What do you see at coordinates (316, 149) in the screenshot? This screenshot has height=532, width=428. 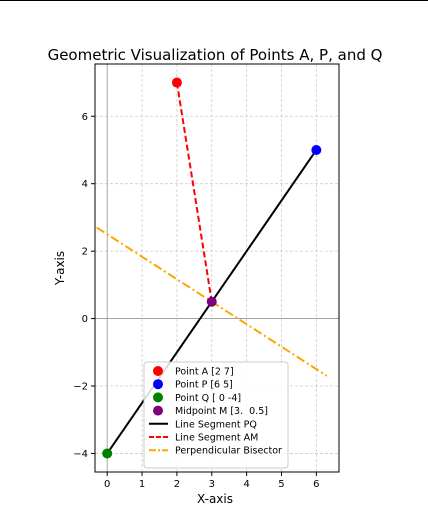 I see `point-P` at bounding box center [316, 149].